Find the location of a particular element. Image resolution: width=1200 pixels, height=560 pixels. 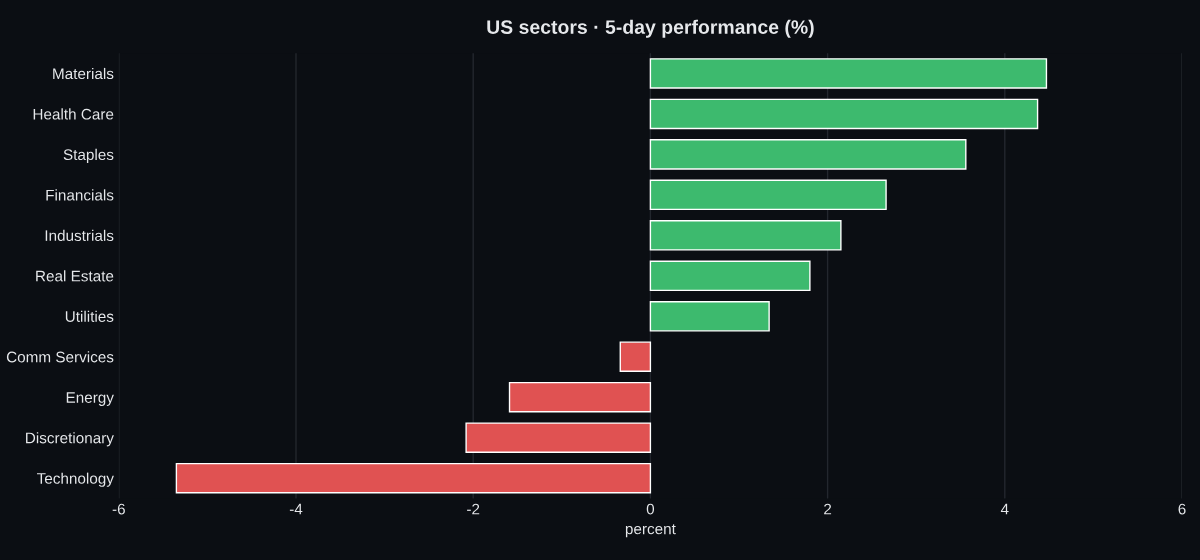

x-tick-label: 6 is located at coordinates (1182, 509).